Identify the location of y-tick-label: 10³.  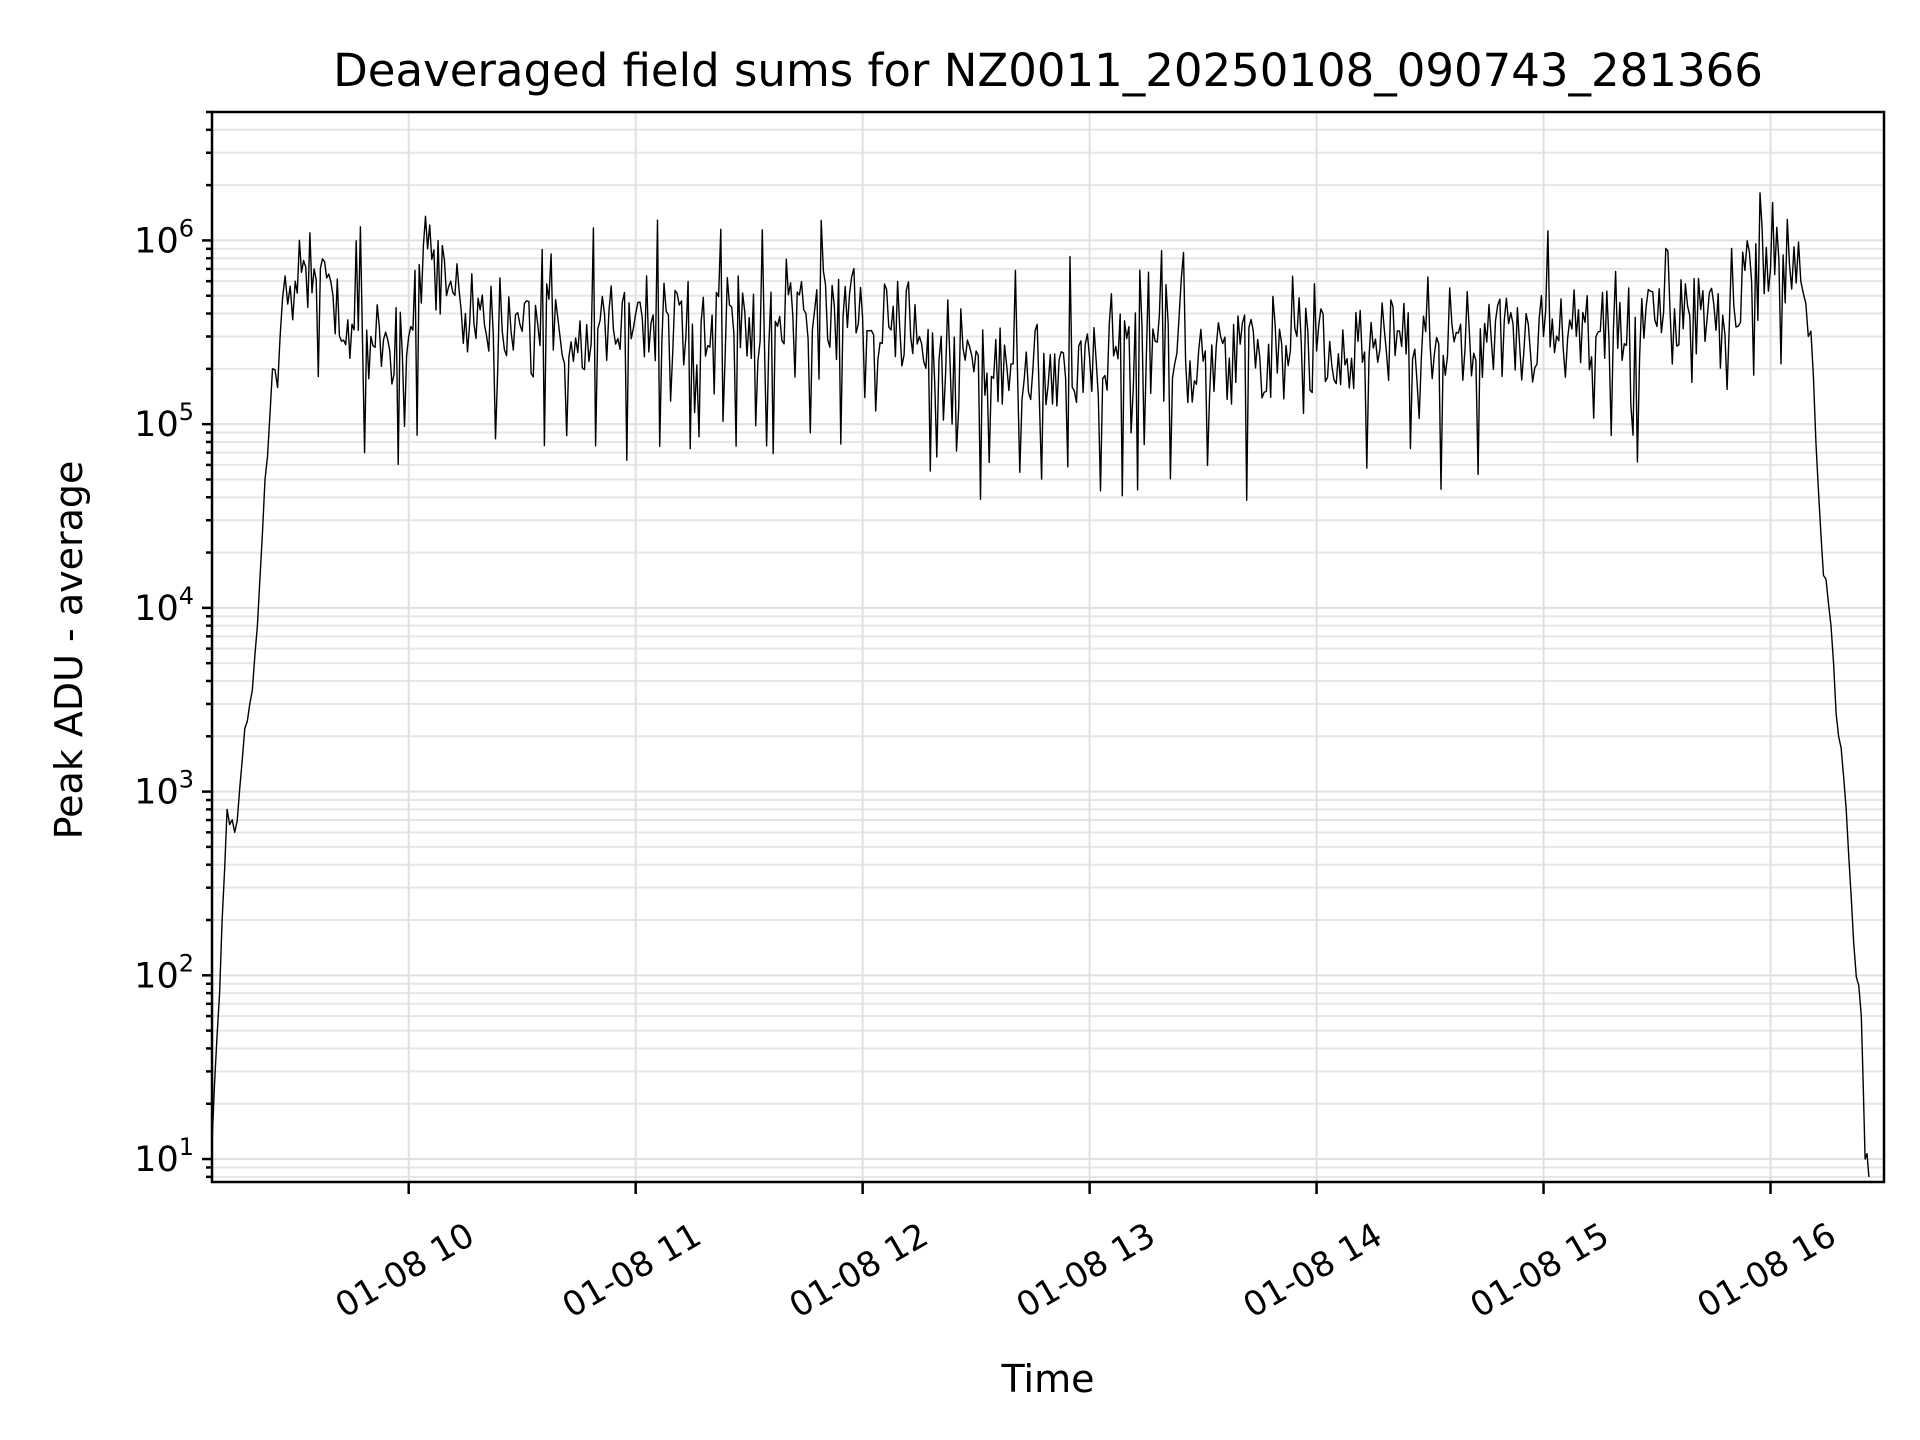
(164, 789).